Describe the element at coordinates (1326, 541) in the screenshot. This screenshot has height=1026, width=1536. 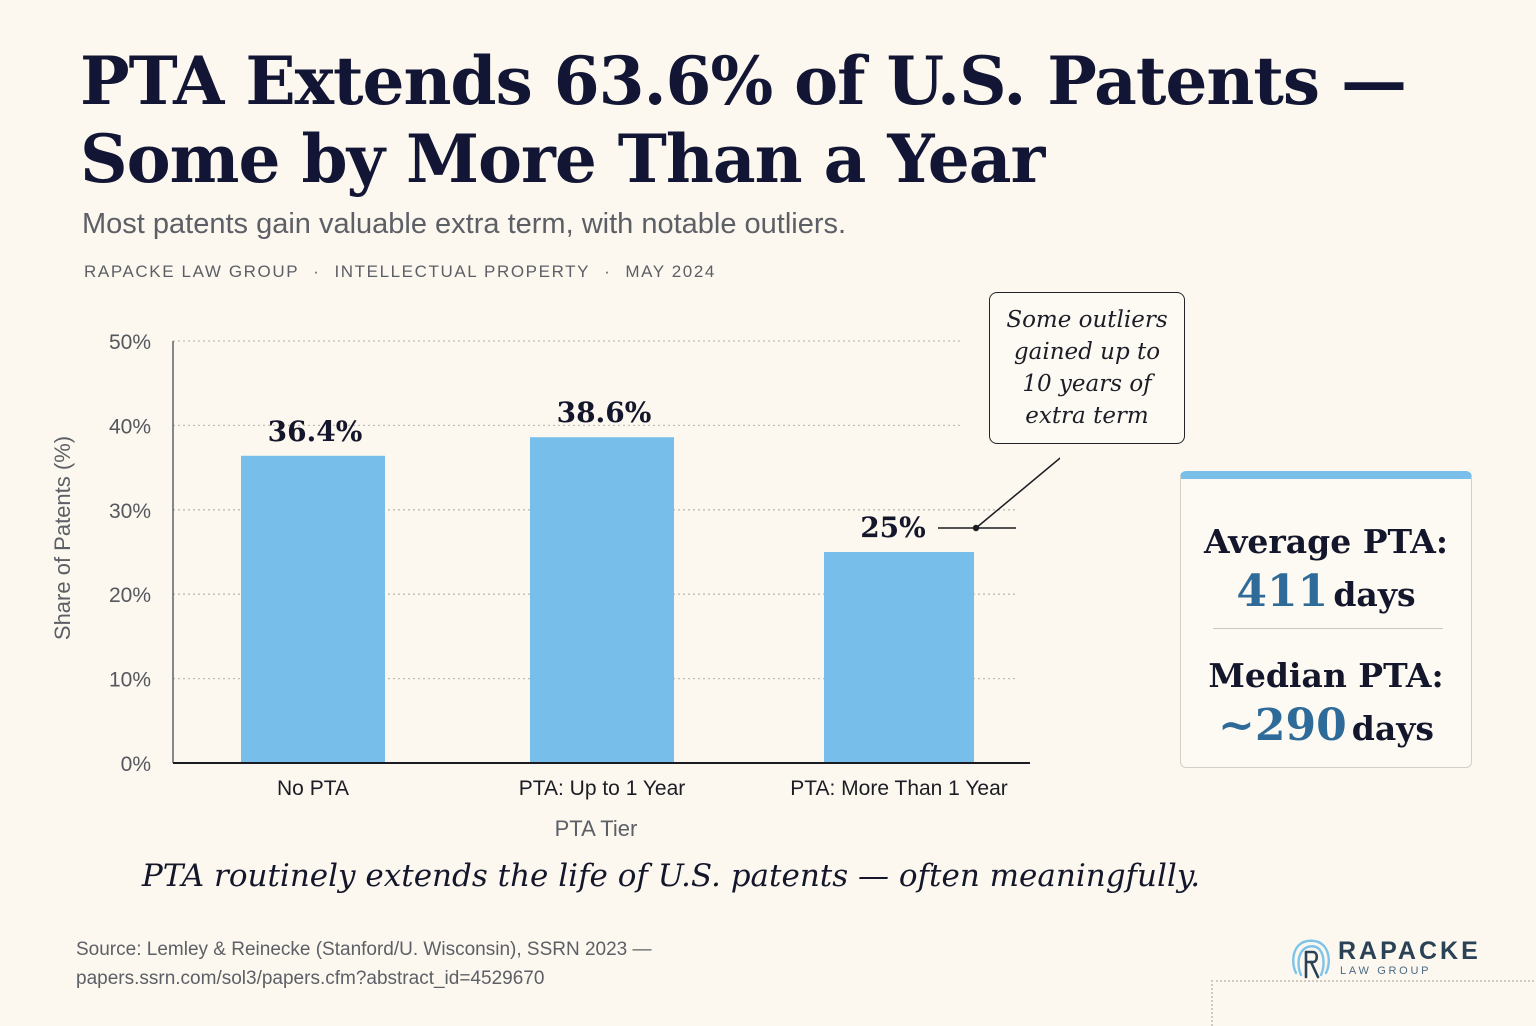
I see `average-pta-label: Average PTA:` at that location.